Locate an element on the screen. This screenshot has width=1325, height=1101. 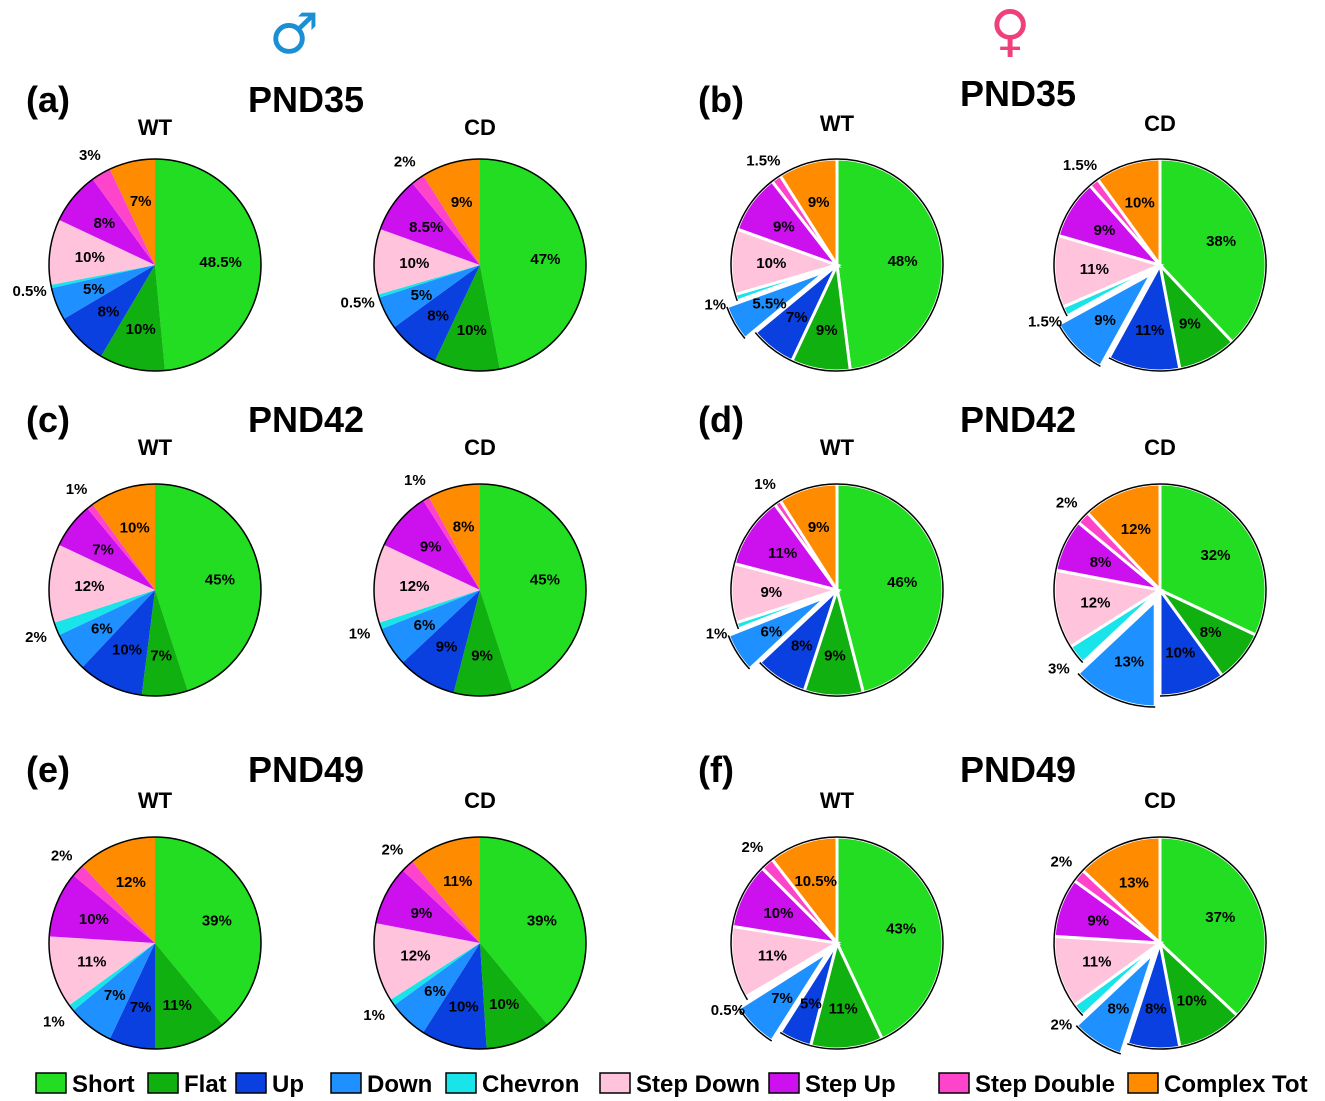
slice-label-flat: 7% is located at coordinates (161, 655).